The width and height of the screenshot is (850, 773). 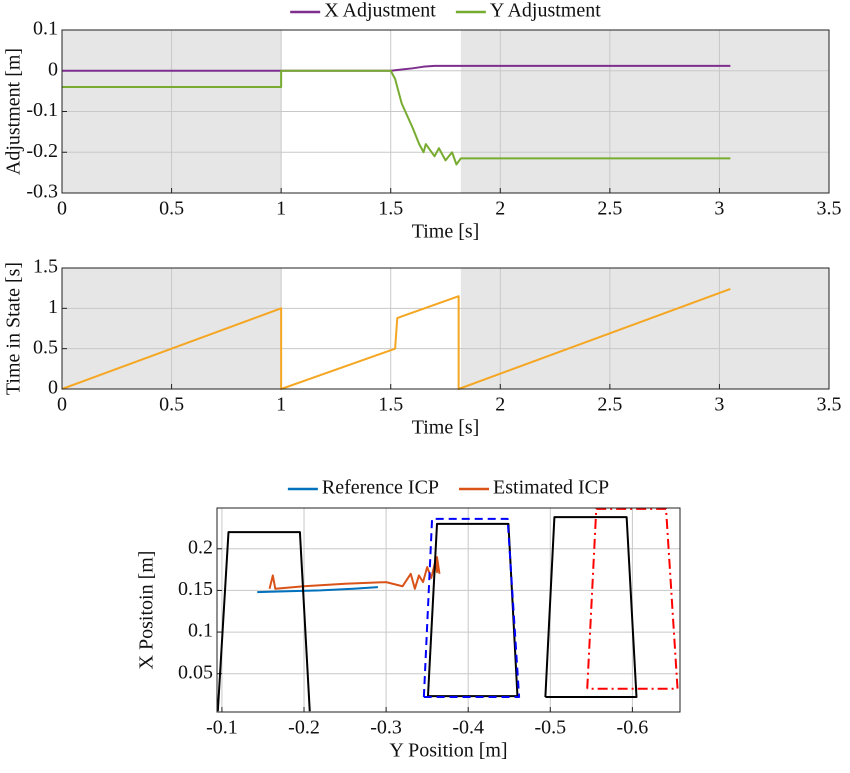 I want to click on legend-label: X Adjustment, so click(x=380, y=11).